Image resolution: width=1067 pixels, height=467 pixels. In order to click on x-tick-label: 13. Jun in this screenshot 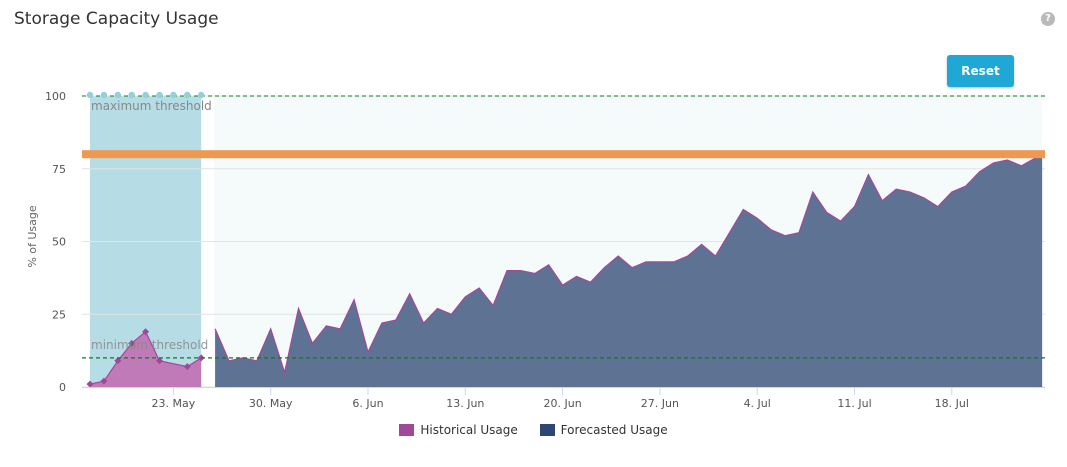, I will do `click(465, 403)`.